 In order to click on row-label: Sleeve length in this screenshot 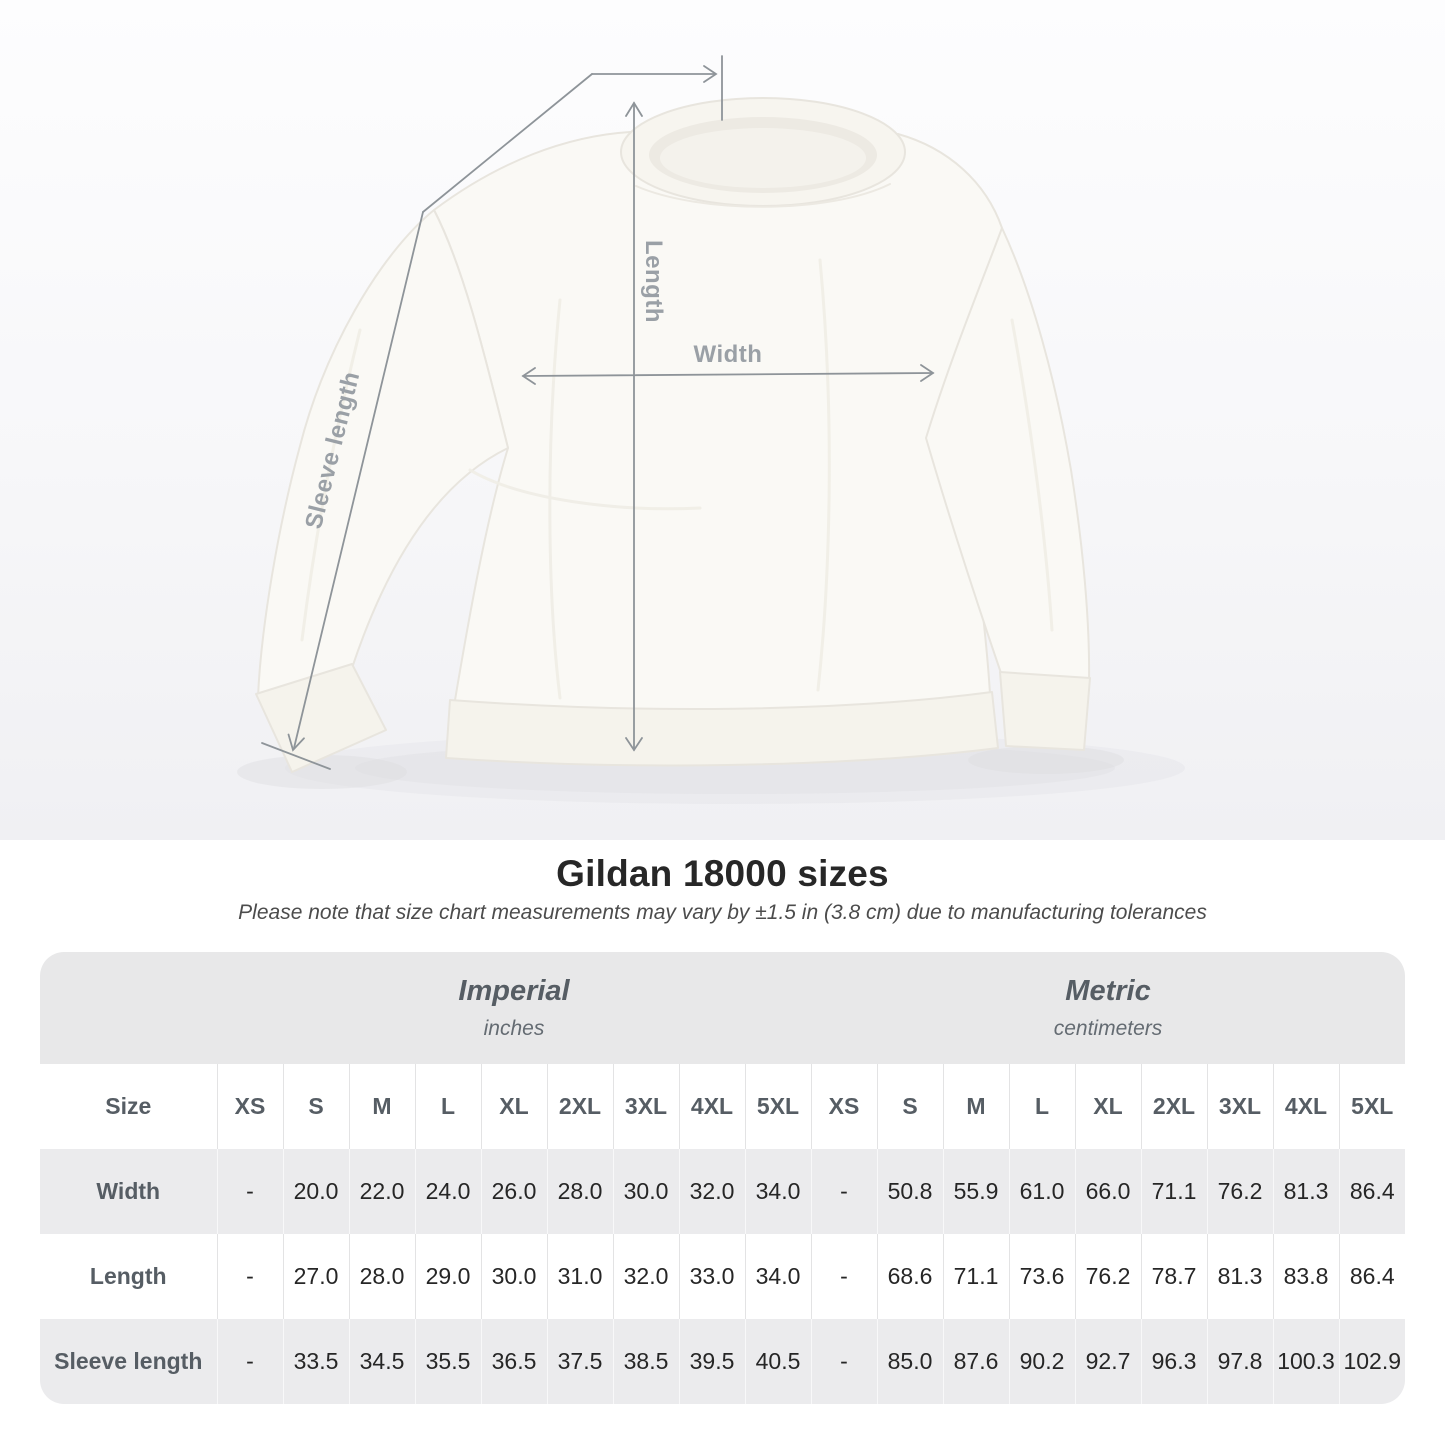, I will do `click(128, 1361)`.